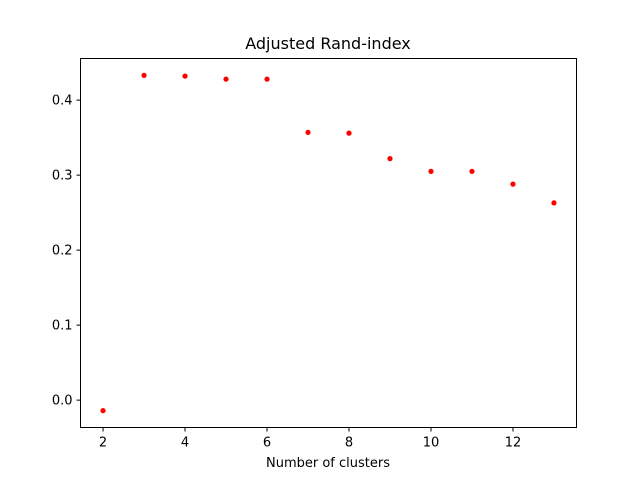 This screenshot has width=640, height=480. I want to click on y-axis-ticks: 0.0 0.1 0.2 0.3 0.4, so click(66, 251).